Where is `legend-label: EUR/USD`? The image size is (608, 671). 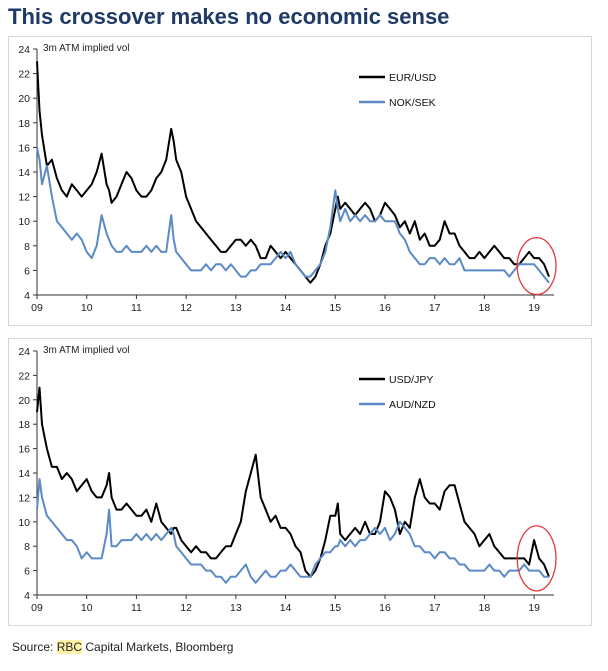 legend-label: EUR/USD is located at coordinates (413, 78).